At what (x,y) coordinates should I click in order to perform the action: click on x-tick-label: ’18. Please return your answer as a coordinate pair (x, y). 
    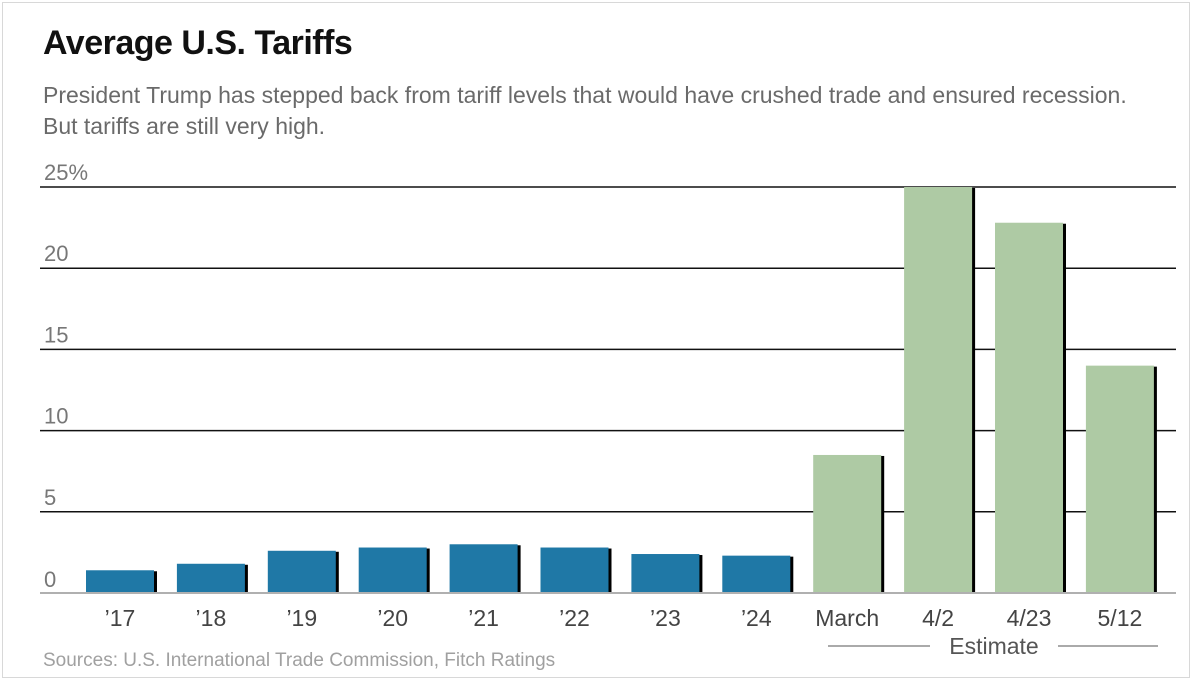
    Looking at the image, I should click on (211, 618).